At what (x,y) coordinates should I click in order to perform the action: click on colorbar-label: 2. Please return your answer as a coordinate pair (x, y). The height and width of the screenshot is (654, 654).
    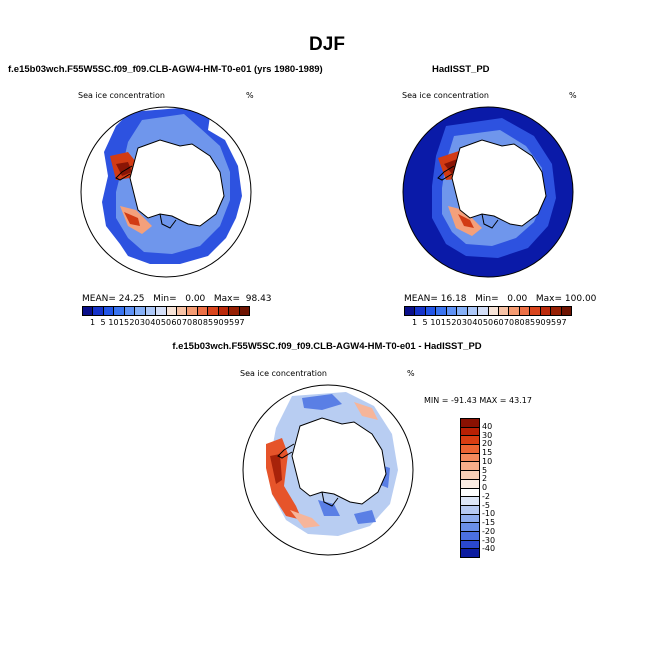
    Looking at the image, I should click on (485, 479).